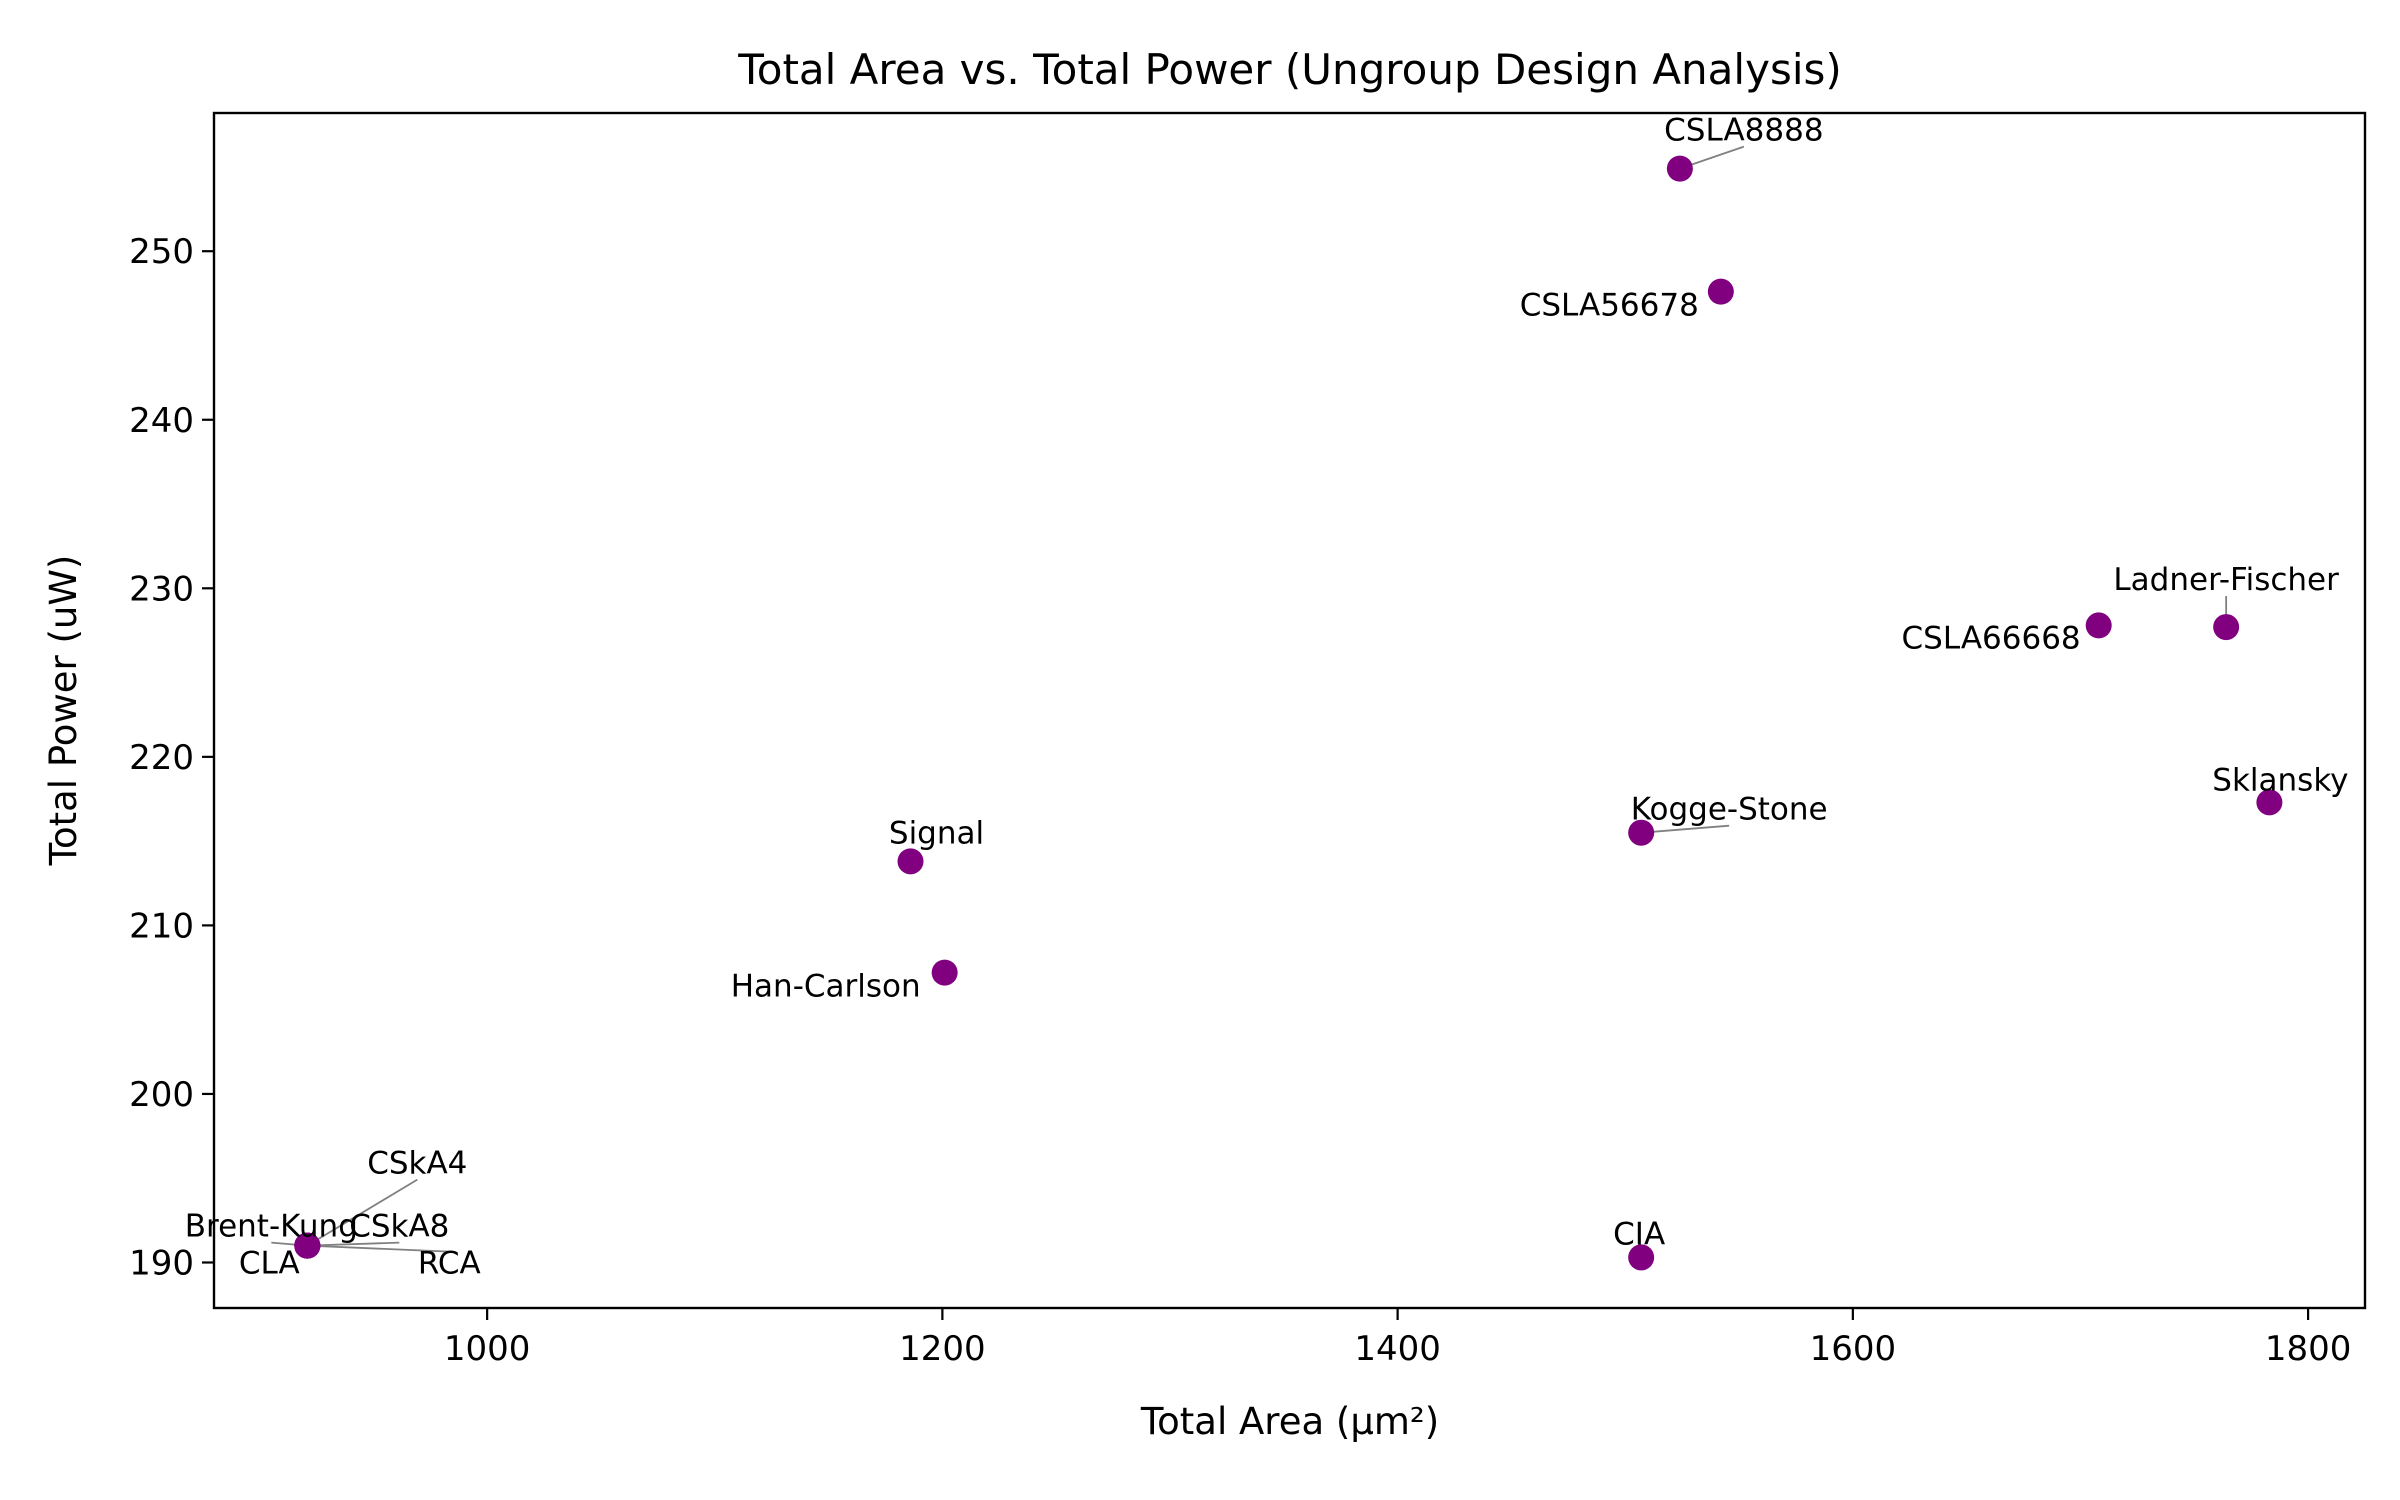  Describe the element at coordinates (944, 972) in the screenshot. I see `point-han-carlson` at that location.